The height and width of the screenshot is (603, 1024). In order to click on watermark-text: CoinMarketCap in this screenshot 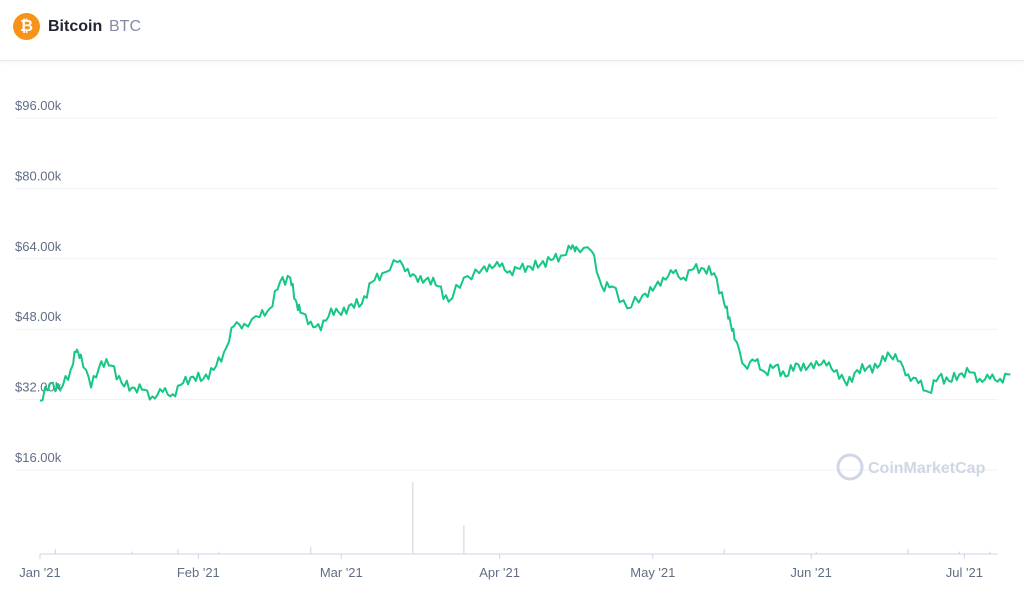, I will do `click(927, 468)`.